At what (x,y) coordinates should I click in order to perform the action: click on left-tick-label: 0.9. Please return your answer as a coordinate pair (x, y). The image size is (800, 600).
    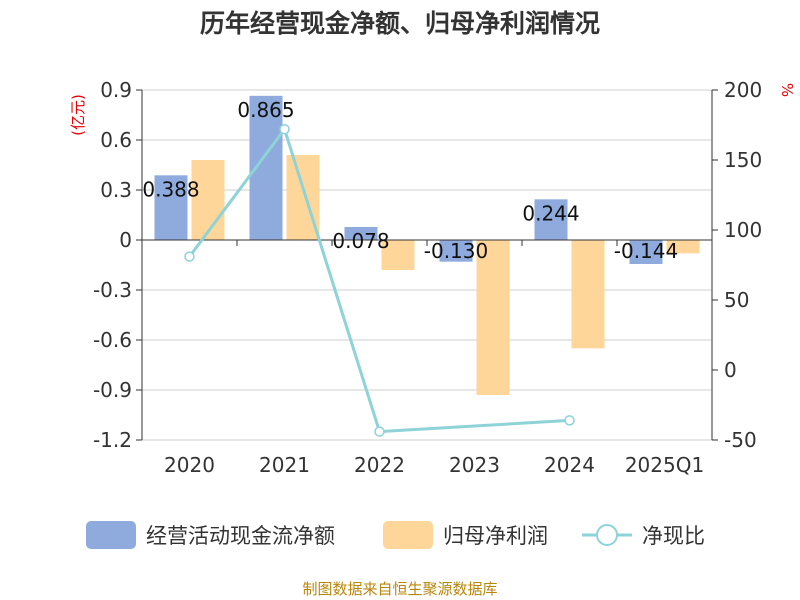
    Looking at the image, I should click on (116, 90).